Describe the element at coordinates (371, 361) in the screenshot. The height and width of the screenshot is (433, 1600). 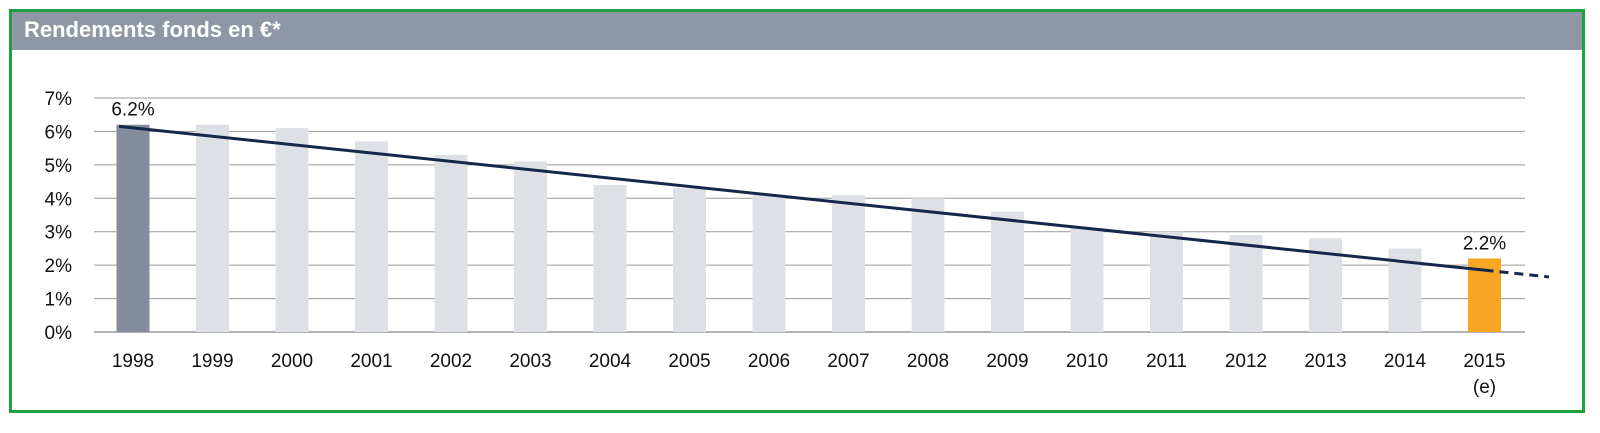
I see `x-tick-label: 2001` at that location.